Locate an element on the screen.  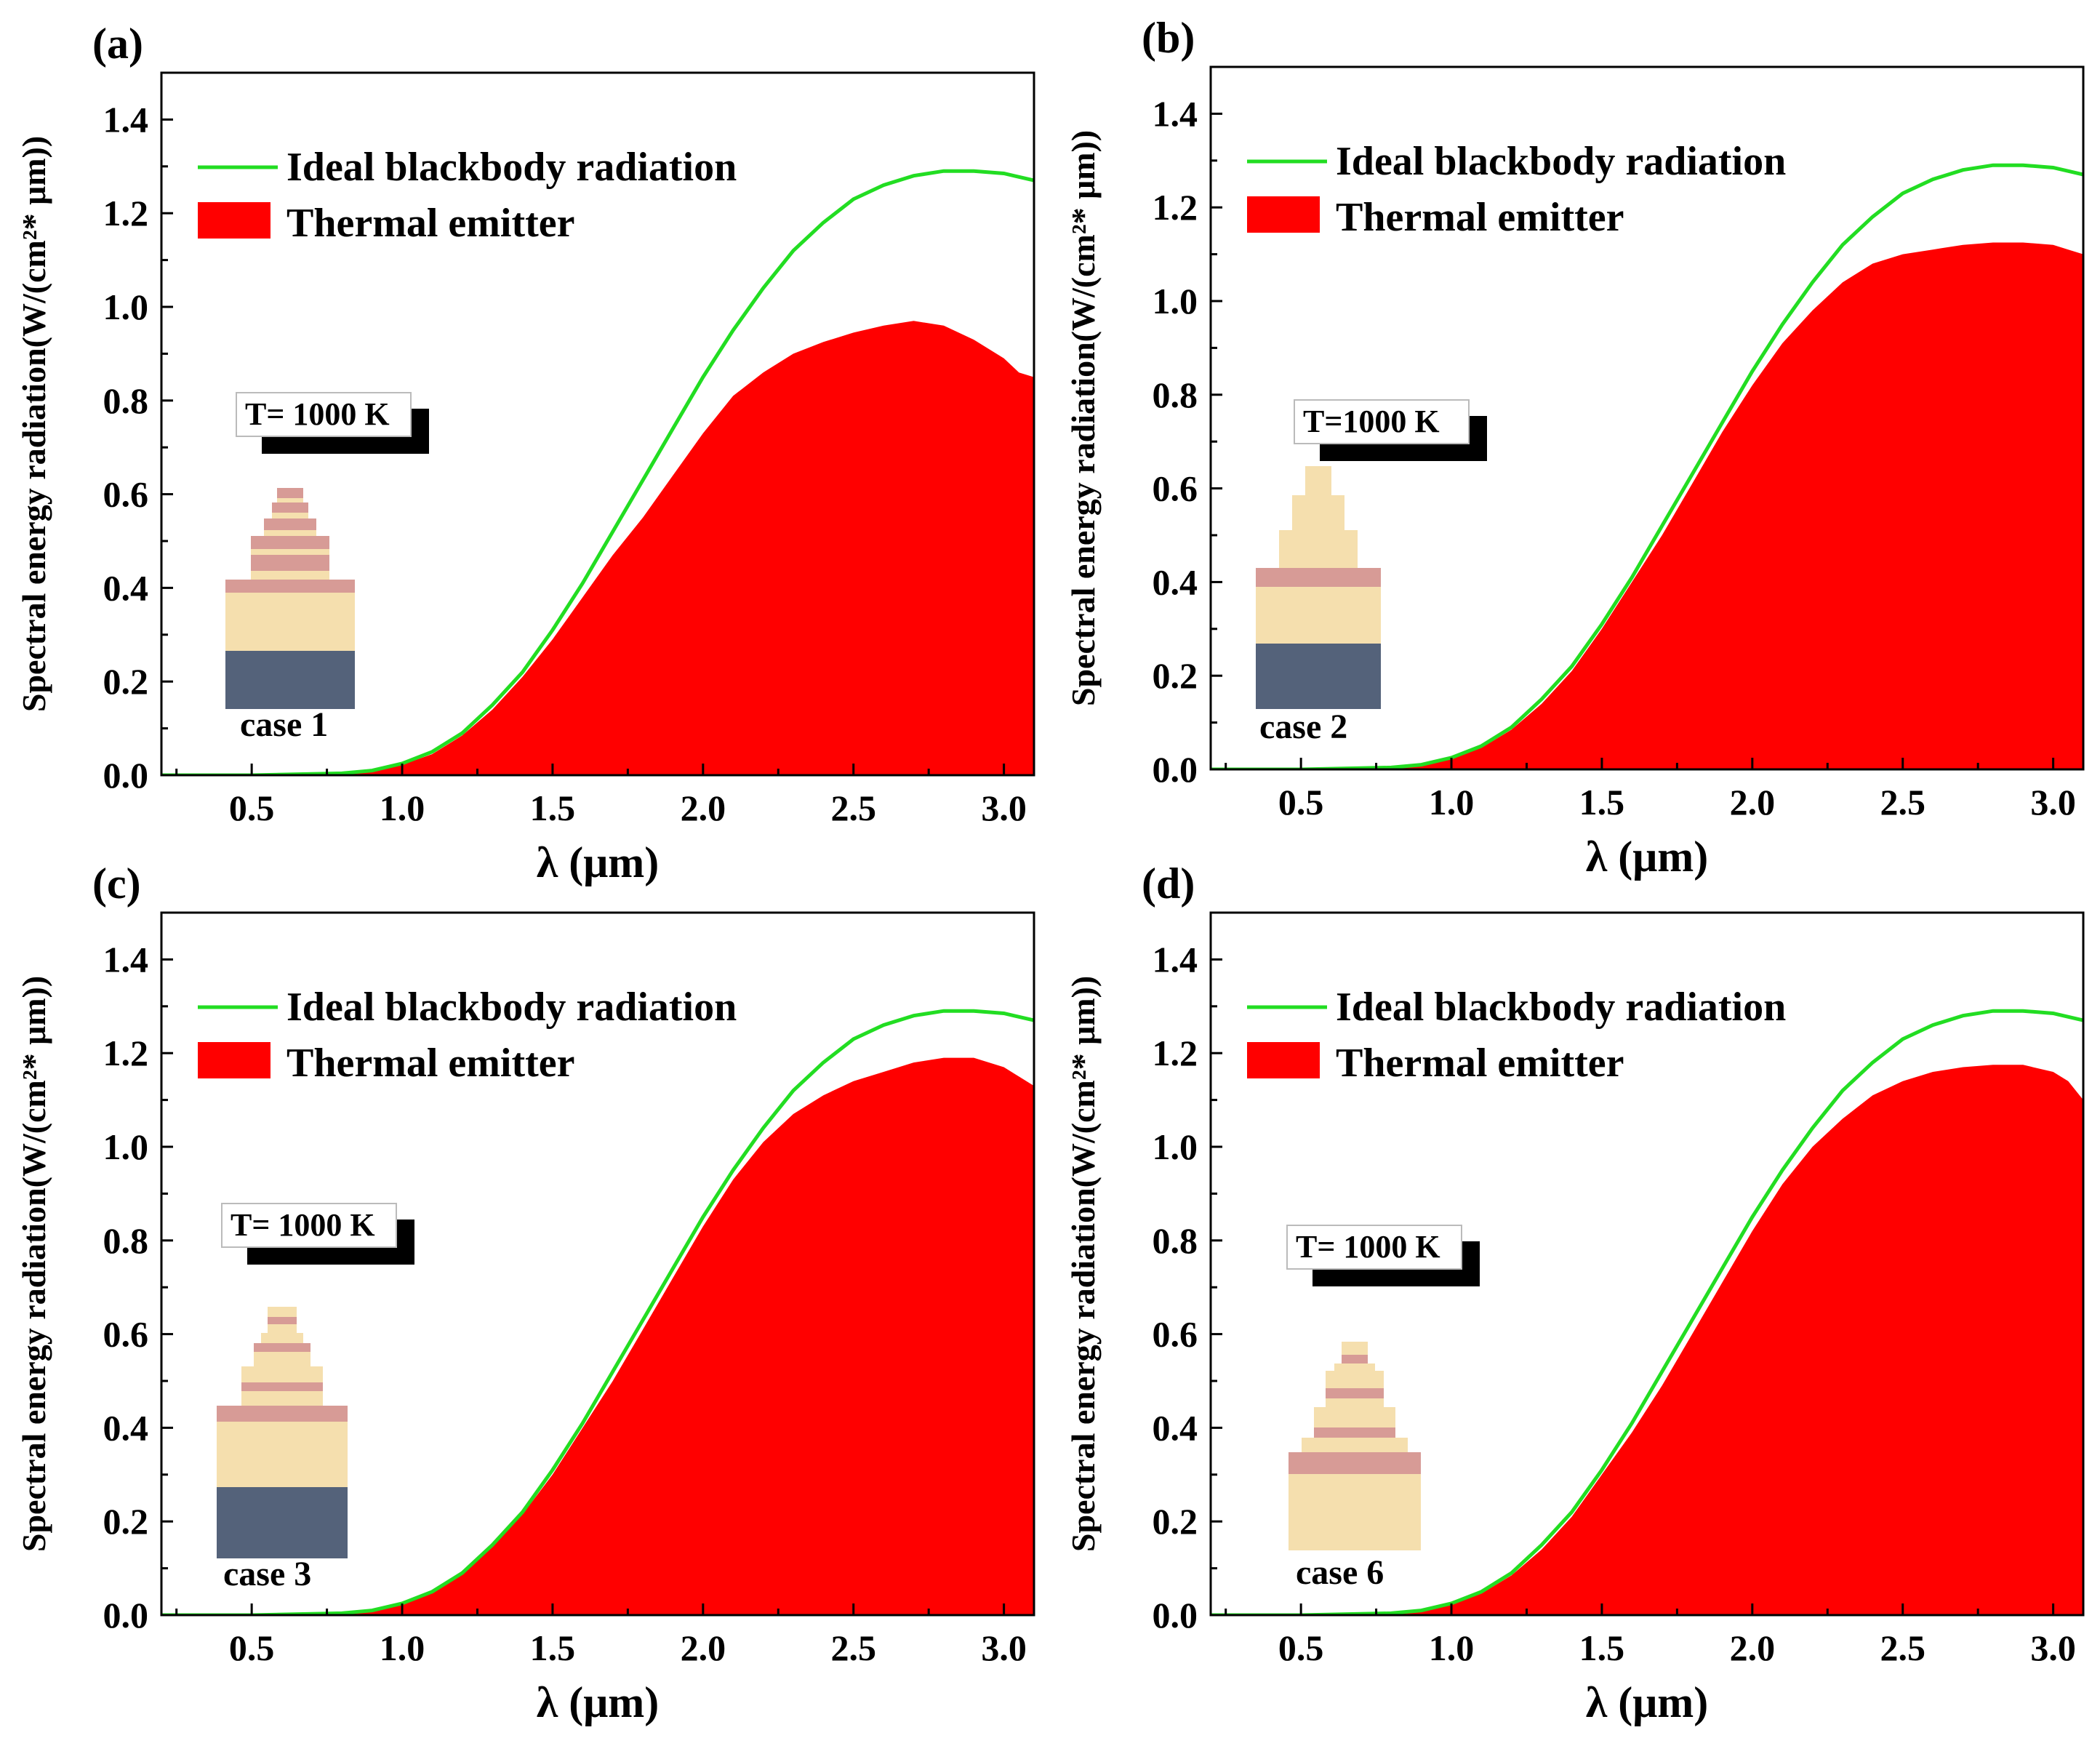
case-label: case 3 is located at coordinates (267, 1574).